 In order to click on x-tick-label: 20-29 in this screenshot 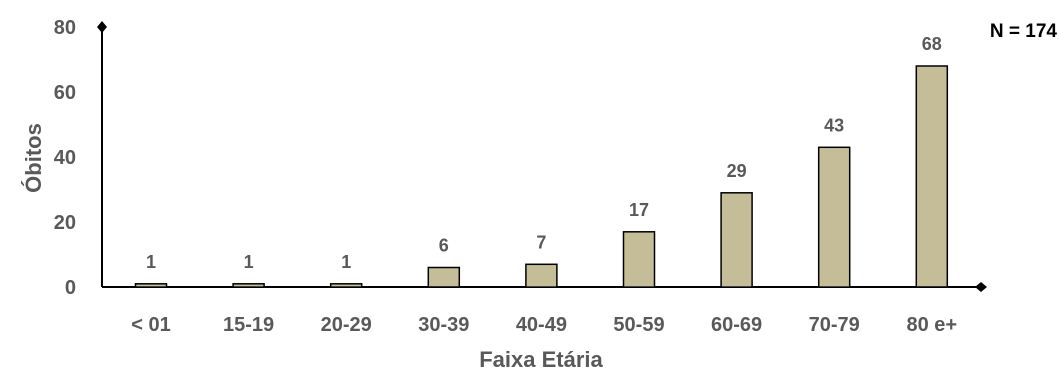, I will do `click(346, 325)`.